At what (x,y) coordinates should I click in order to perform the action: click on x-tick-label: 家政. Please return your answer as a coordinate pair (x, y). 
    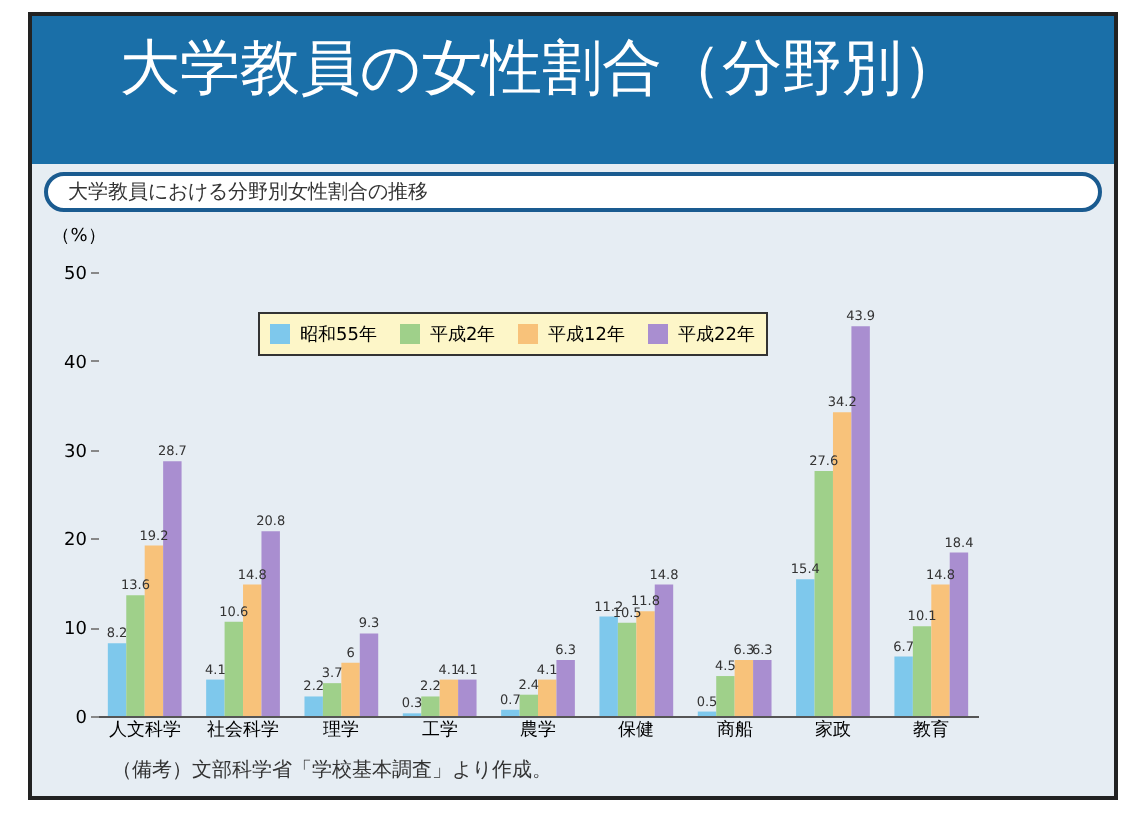
    Looking at the image, I should click on (832, 730).